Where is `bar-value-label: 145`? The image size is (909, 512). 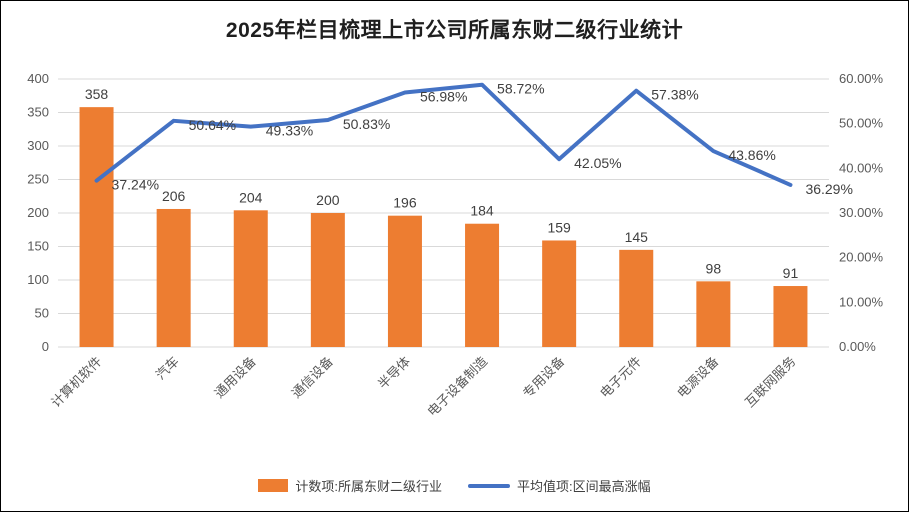 bar-value-label: 145 is located at coordinates (637, 237).